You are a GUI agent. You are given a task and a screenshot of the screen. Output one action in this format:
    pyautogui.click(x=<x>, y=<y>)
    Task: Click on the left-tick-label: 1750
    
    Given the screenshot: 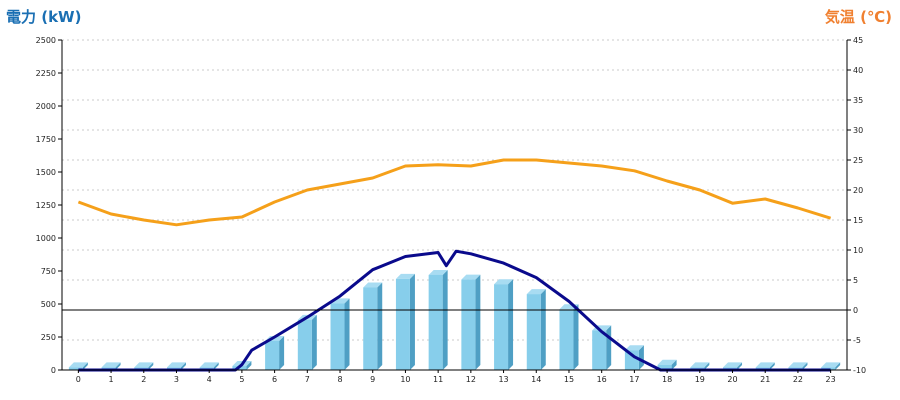 What is the action you would take?
    pyautogui.click(x=46, y=139)
    